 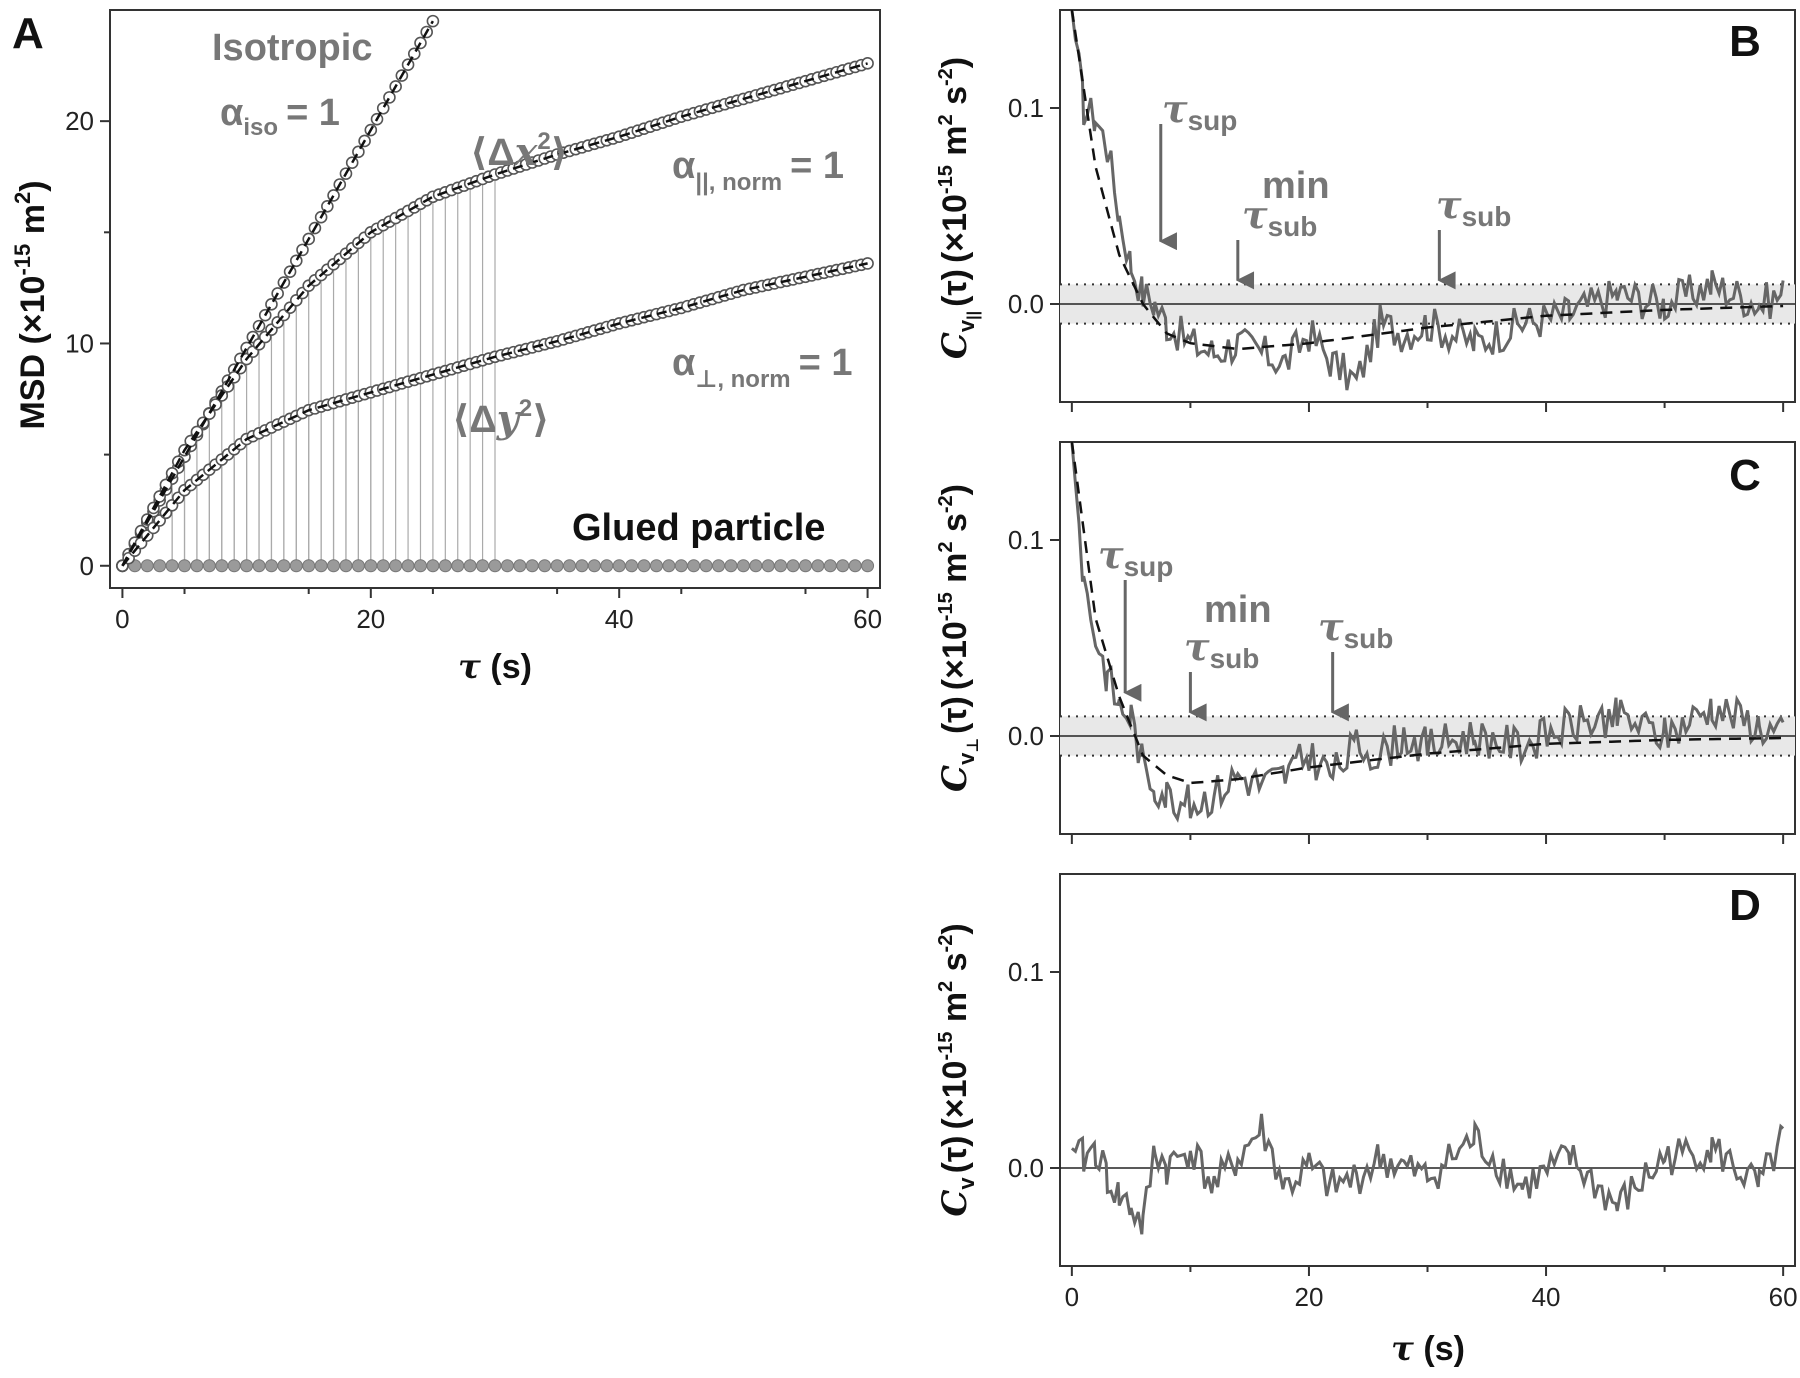 I want to click on b-tau-submin-label: τsub, so click(x=1279, y=217).